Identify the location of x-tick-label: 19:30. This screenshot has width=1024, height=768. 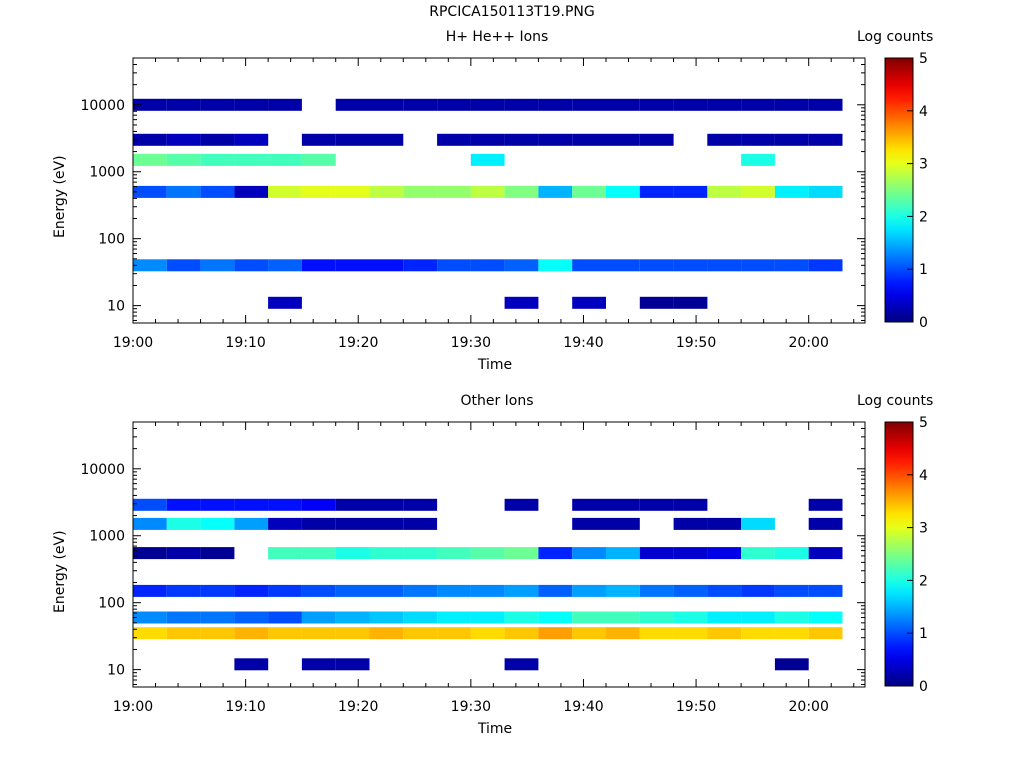
(471, 707).